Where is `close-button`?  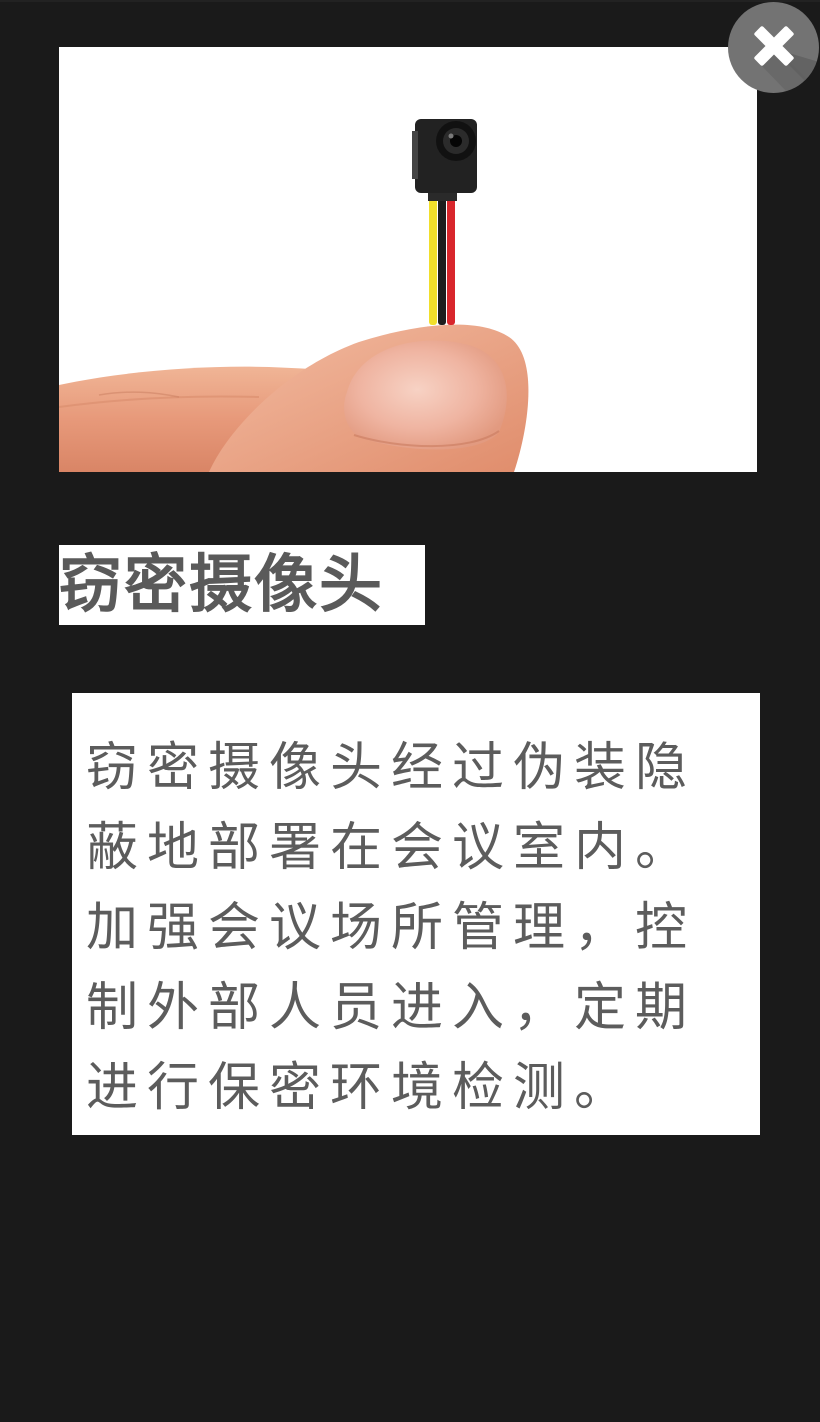
close-button is located at coordinates (773, 47).